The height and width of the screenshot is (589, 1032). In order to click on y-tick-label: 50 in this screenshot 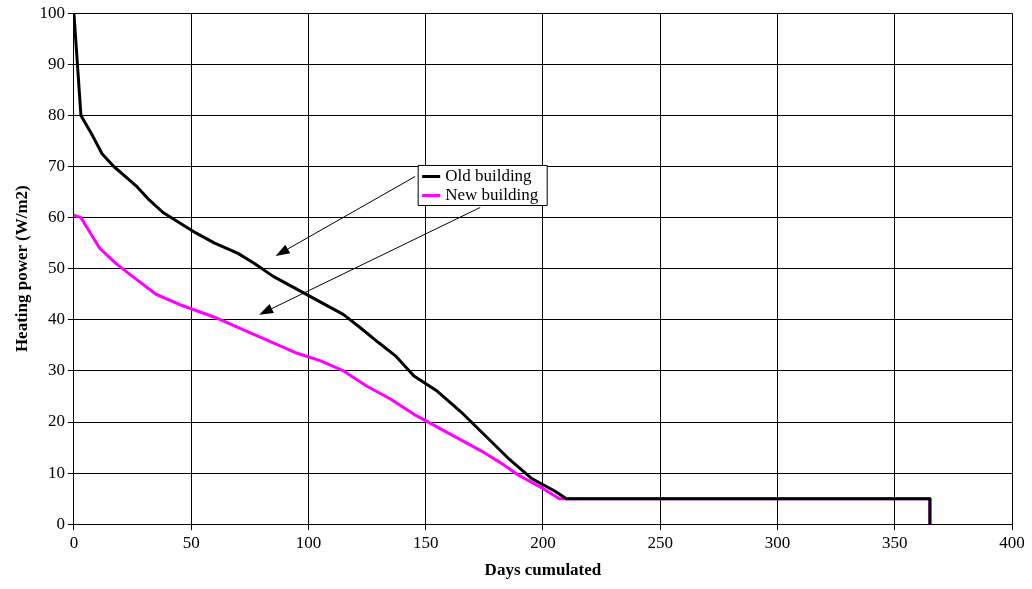, I will do `click(56, 268)`.